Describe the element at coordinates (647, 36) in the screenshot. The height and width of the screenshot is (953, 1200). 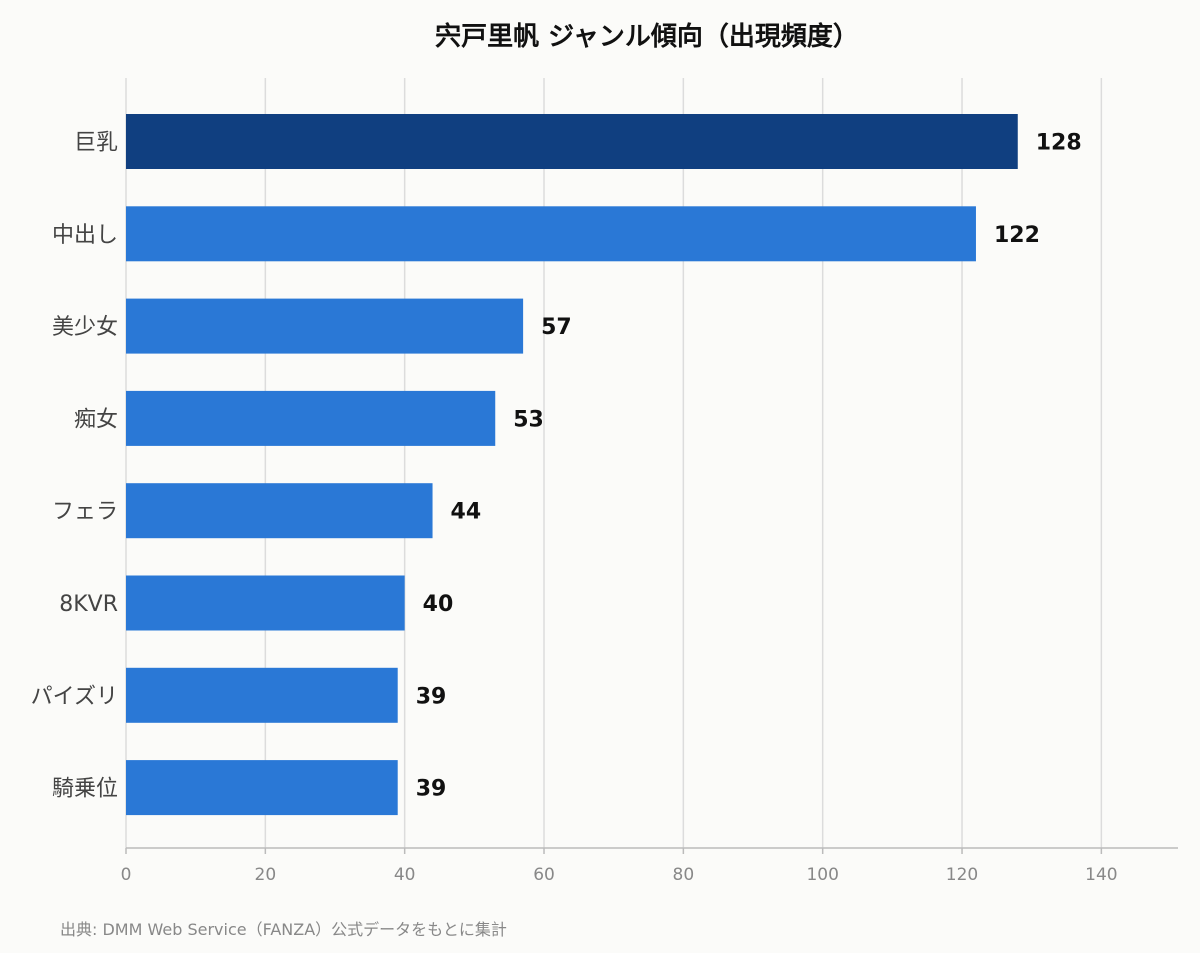
I see `chart-title: 宍戸里帆 ジャンル傾向（出現頻度）` at that location.